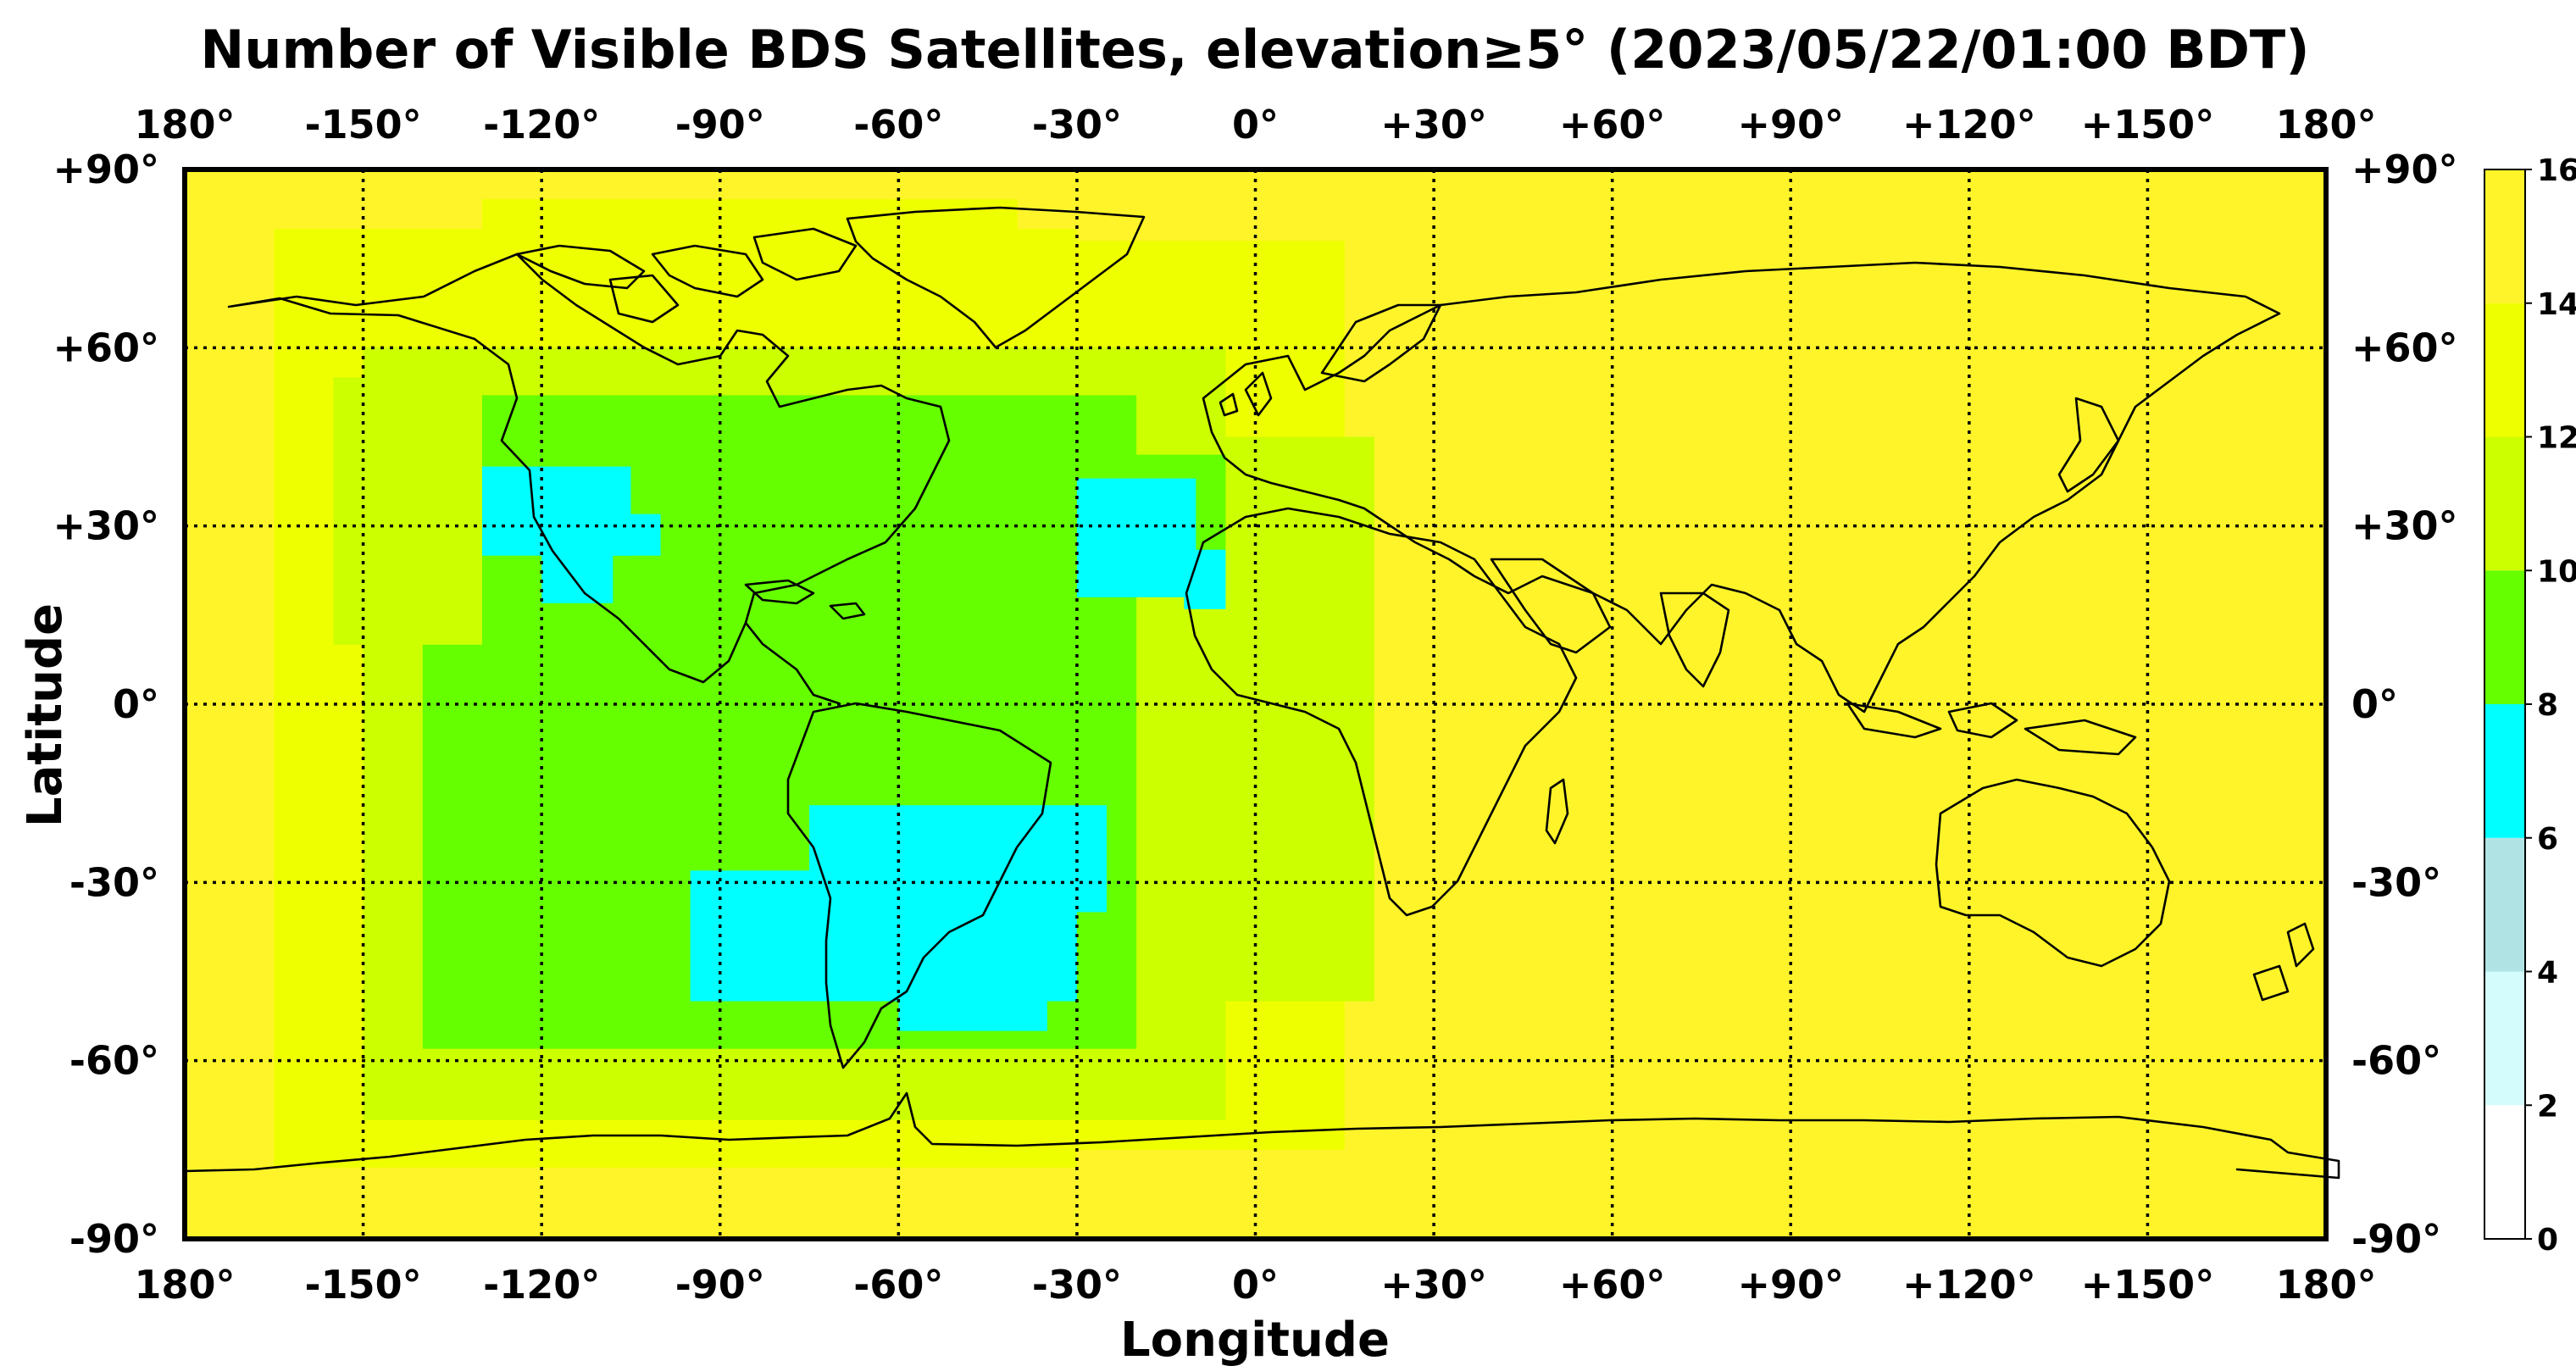  What do you see at coordinates (1255, 1339) in the screenshot?
I see `x-axis-label: Longitude` at bounding box center [1255, 1339].